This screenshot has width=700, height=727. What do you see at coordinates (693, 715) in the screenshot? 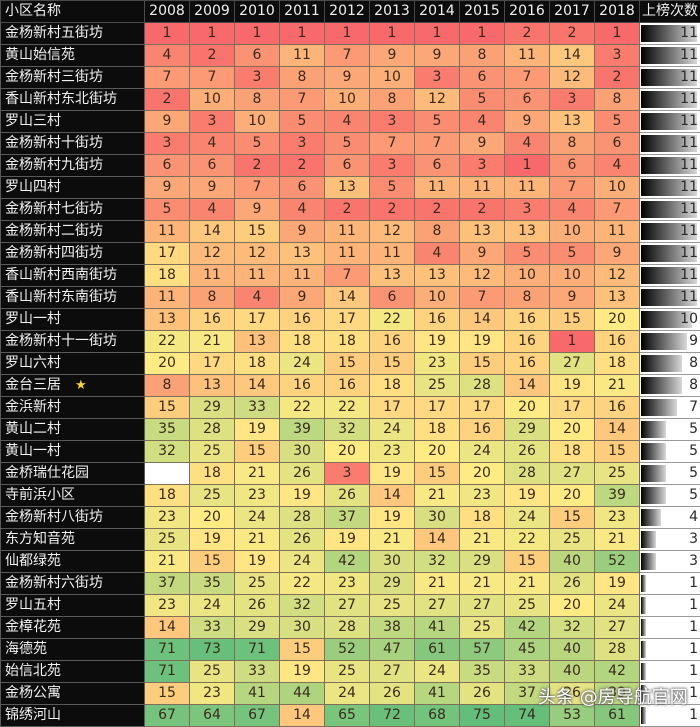
I see `count-value: 1` at bounding box center [693, 715].